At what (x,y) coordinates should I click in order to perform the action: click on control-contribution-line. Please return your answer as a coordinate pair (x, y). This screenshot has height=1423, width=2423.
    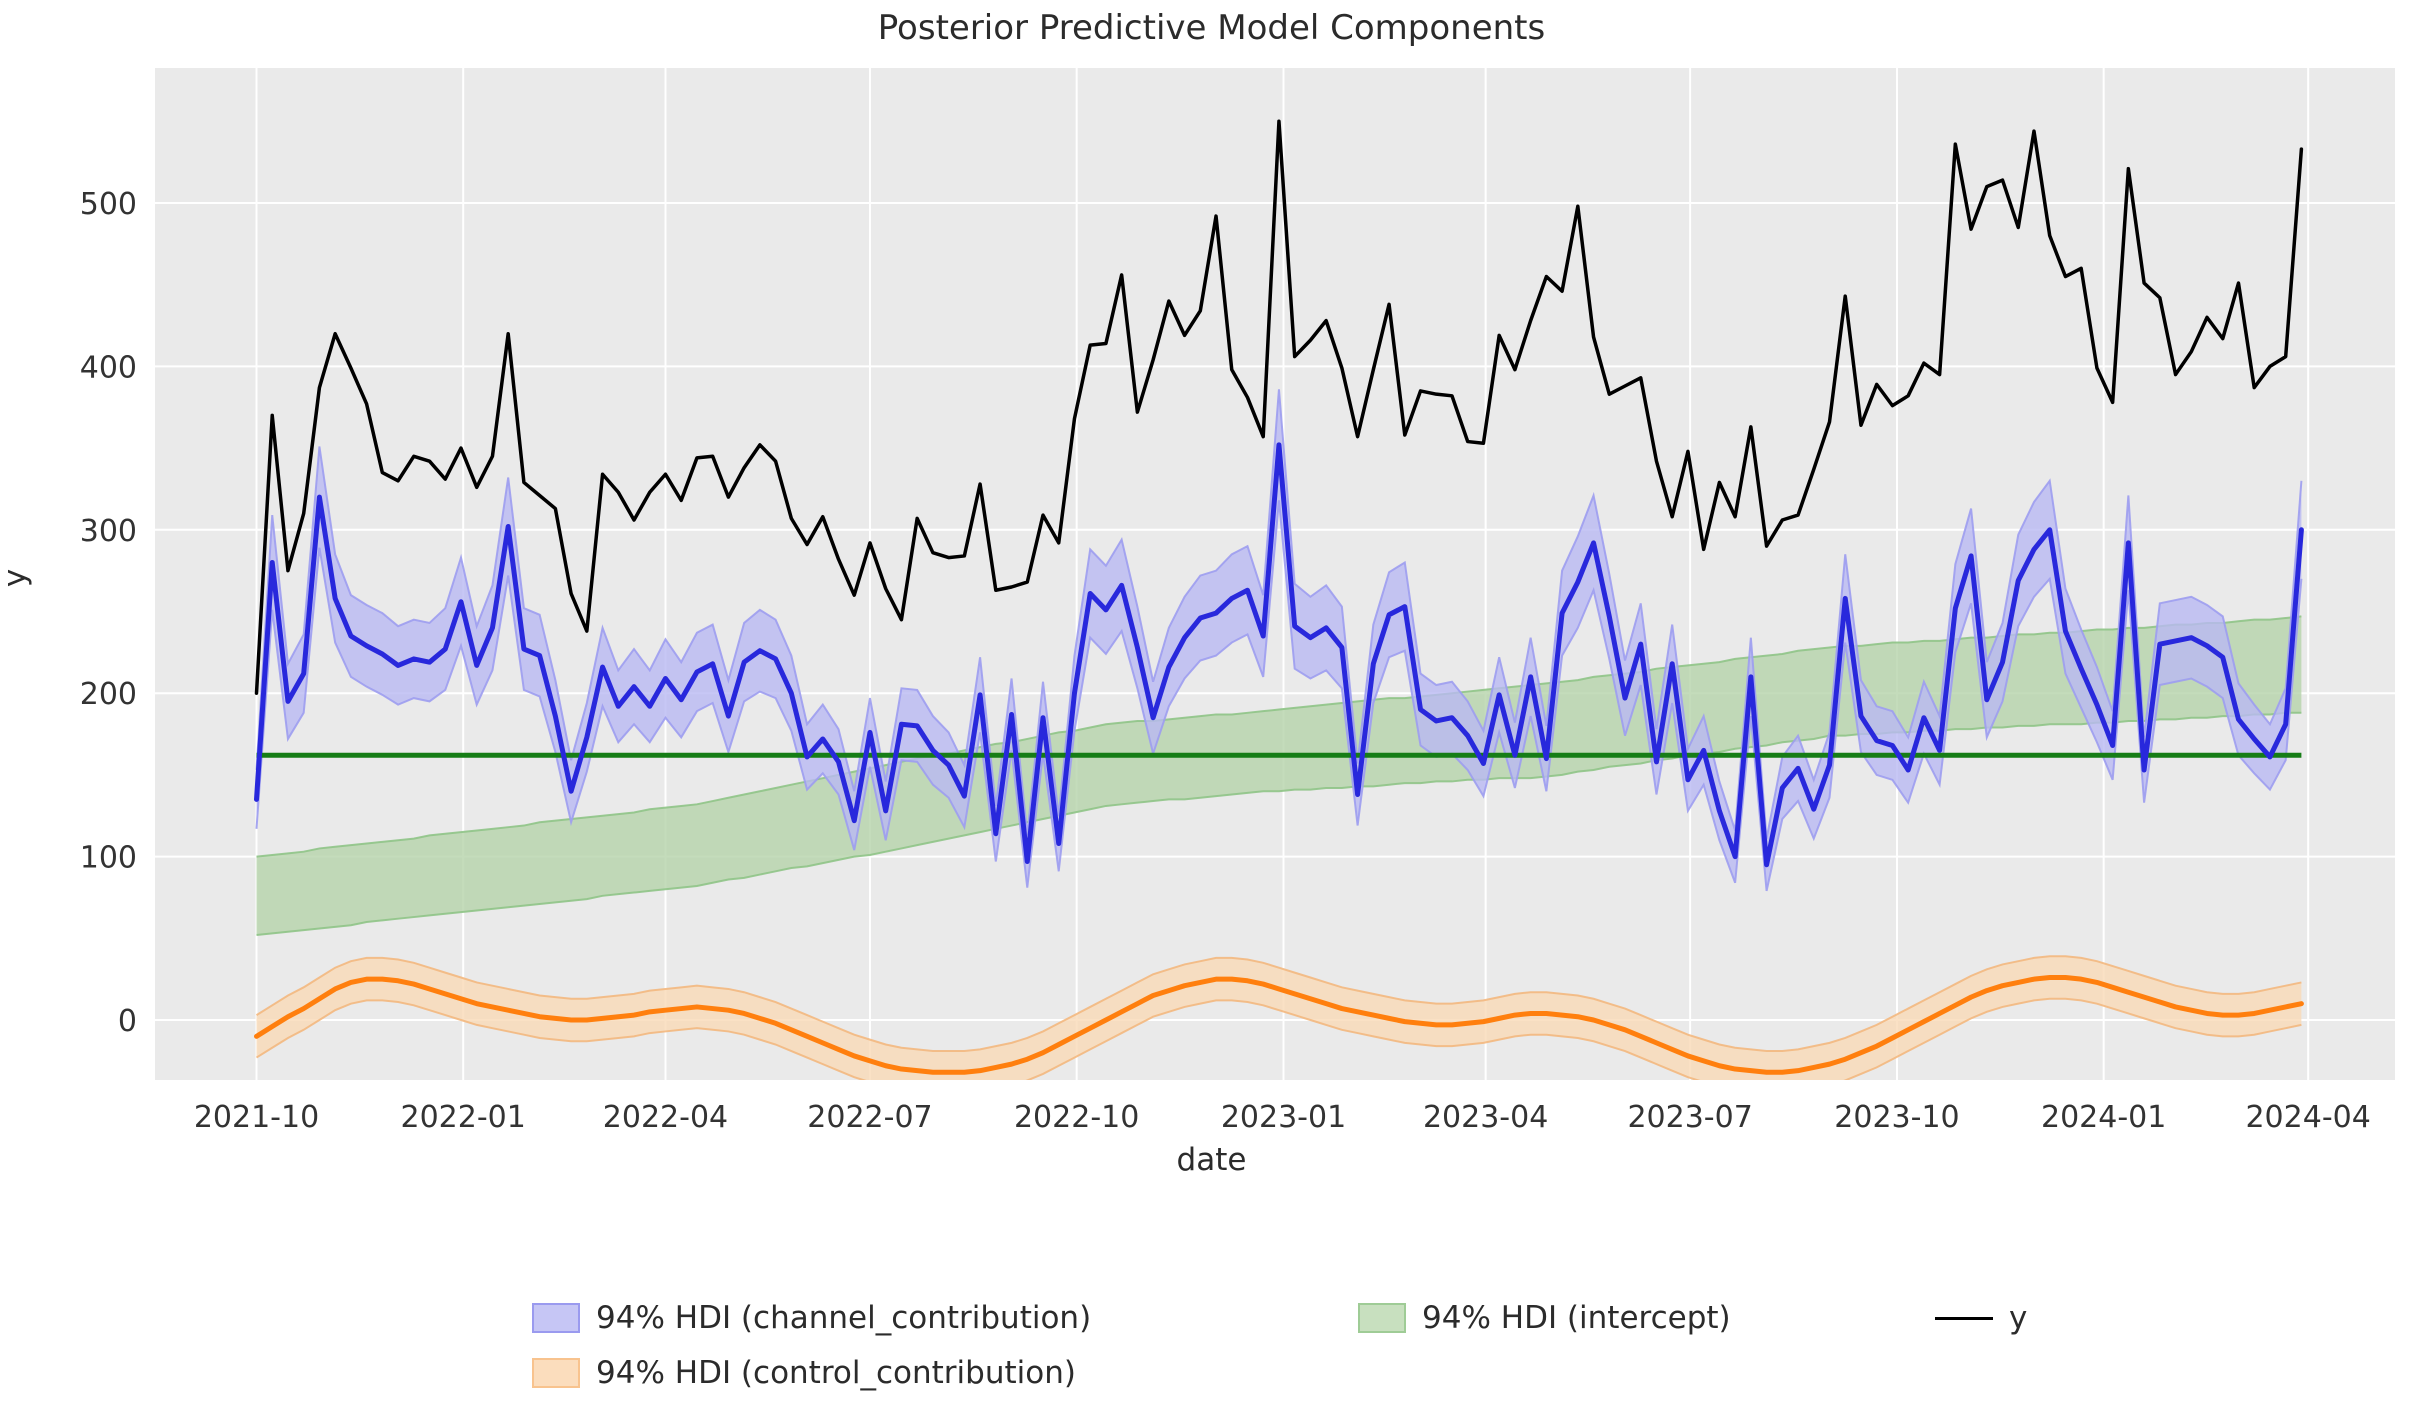
    Looking at the image, I should click on (1279, 1025).